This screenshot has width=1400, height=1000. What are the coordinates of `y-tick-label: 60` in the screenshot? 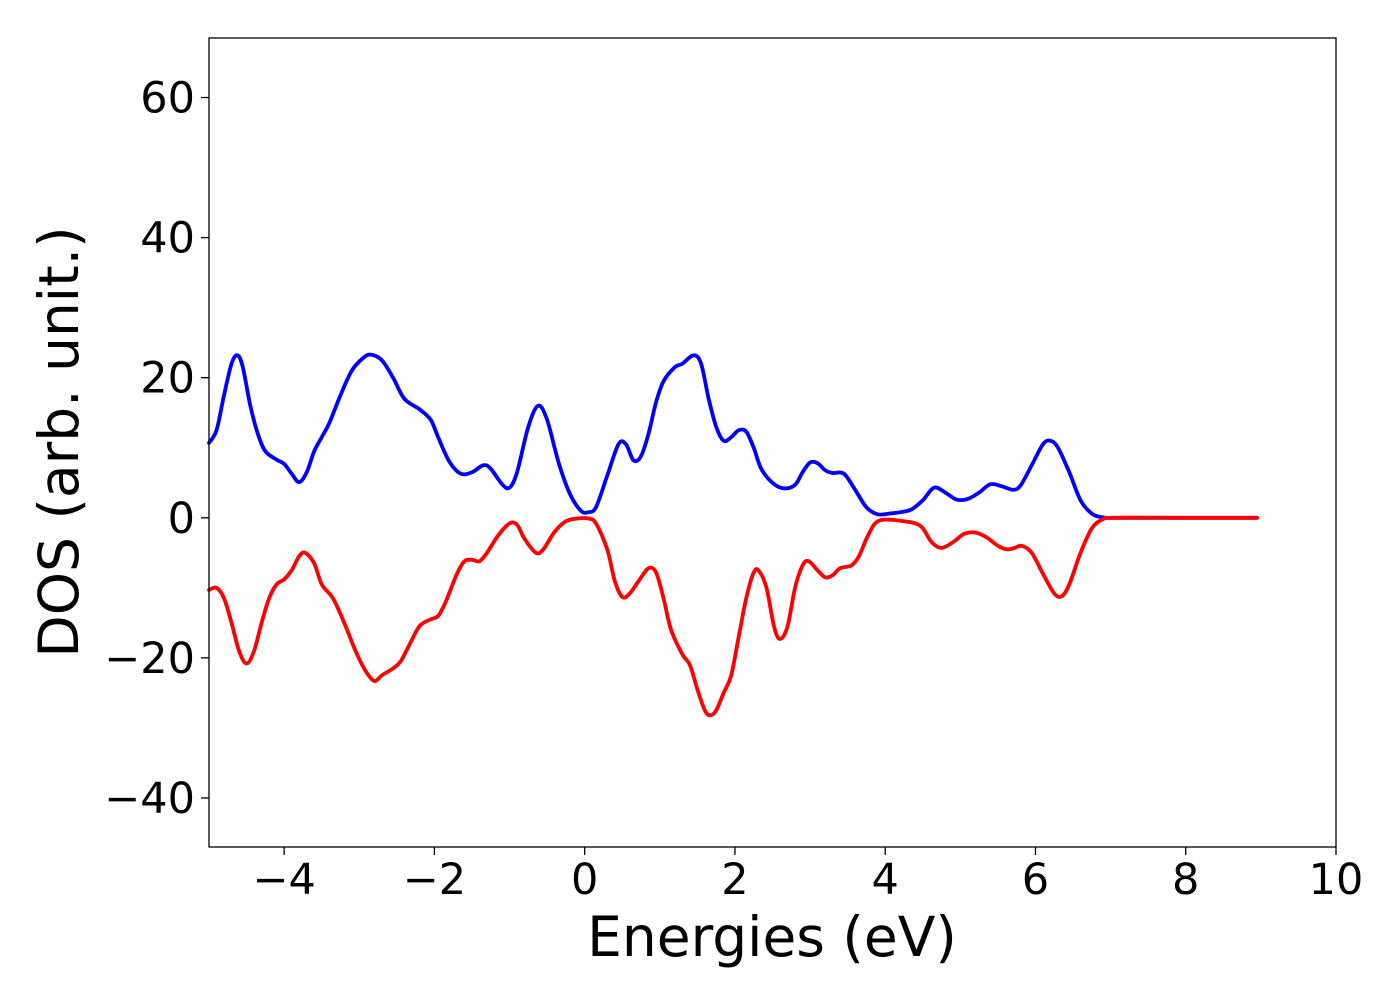 It's located at (167, 99).